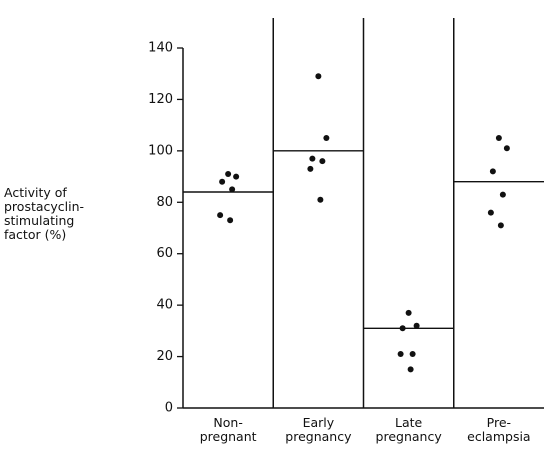 The width and height of the screenshot is (544, 454). Describe the element at coordinates (164, 305) in the screenshot. I see `y-tick-label: 40` at that location.